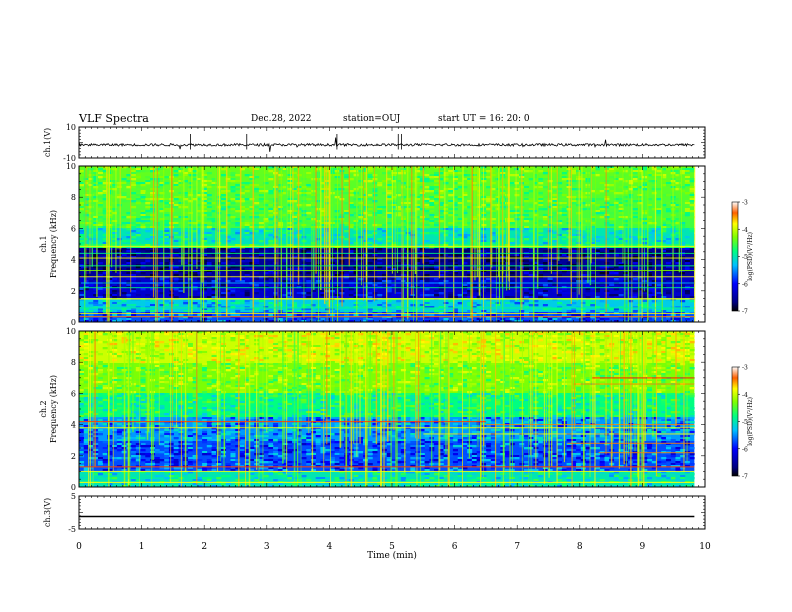 This screenshot has width=792, height=612. I want to click on x-tick-label: 10, so click(705, 547).